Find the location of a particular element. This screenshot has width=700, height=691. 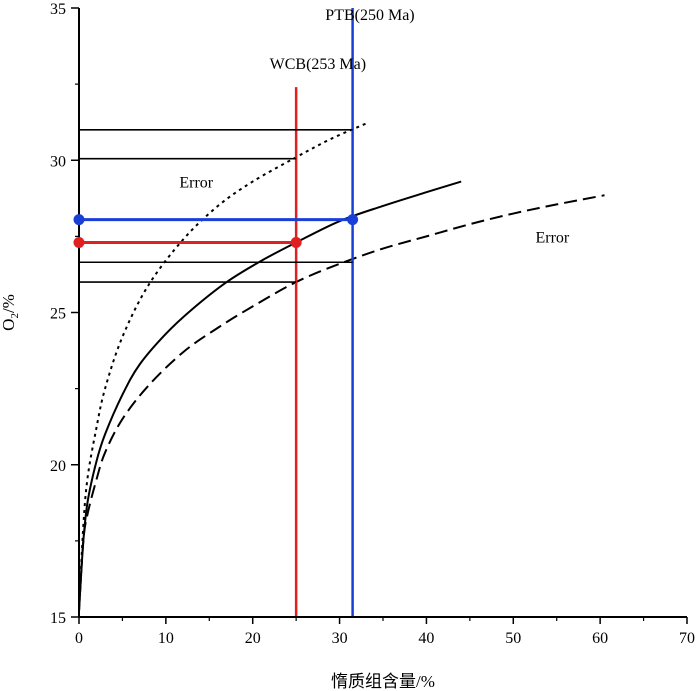

x-tick-label: 60 is located at coordinates (600, 638).